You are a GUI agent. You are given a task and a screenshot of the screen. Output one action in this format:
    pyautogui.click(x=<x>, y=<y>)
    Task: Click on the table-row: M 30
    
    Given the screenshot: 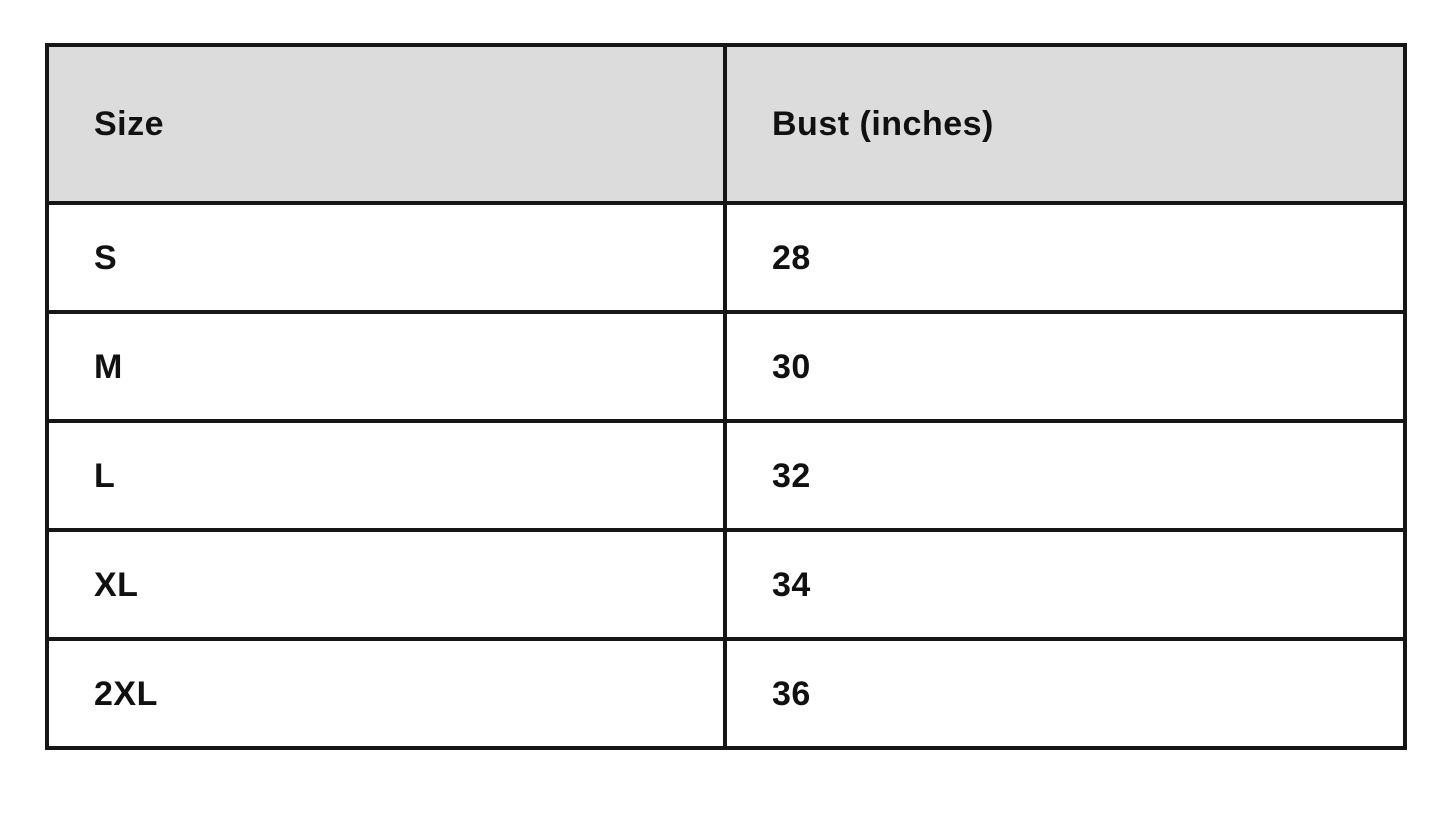 What is the action you would take?
    pyautogui.click(x=726, y=366)
    